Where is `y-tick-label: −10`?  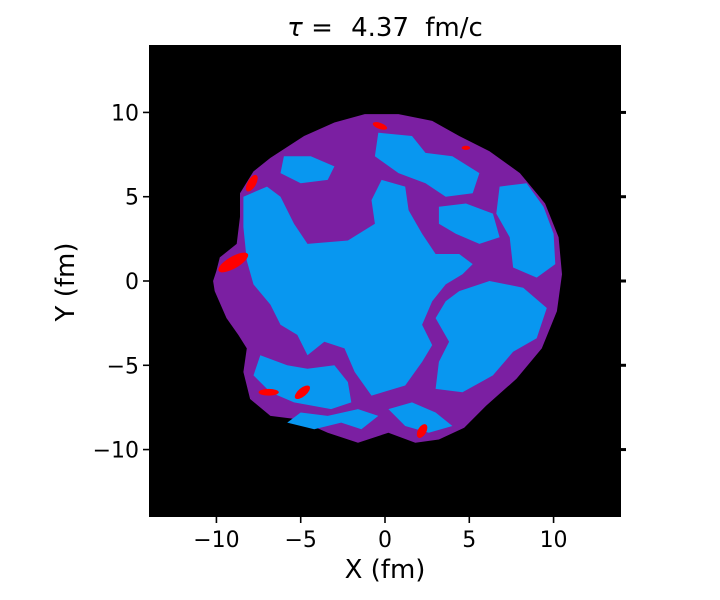
y-tick-label: −10 is located at coordinates (116, 451).